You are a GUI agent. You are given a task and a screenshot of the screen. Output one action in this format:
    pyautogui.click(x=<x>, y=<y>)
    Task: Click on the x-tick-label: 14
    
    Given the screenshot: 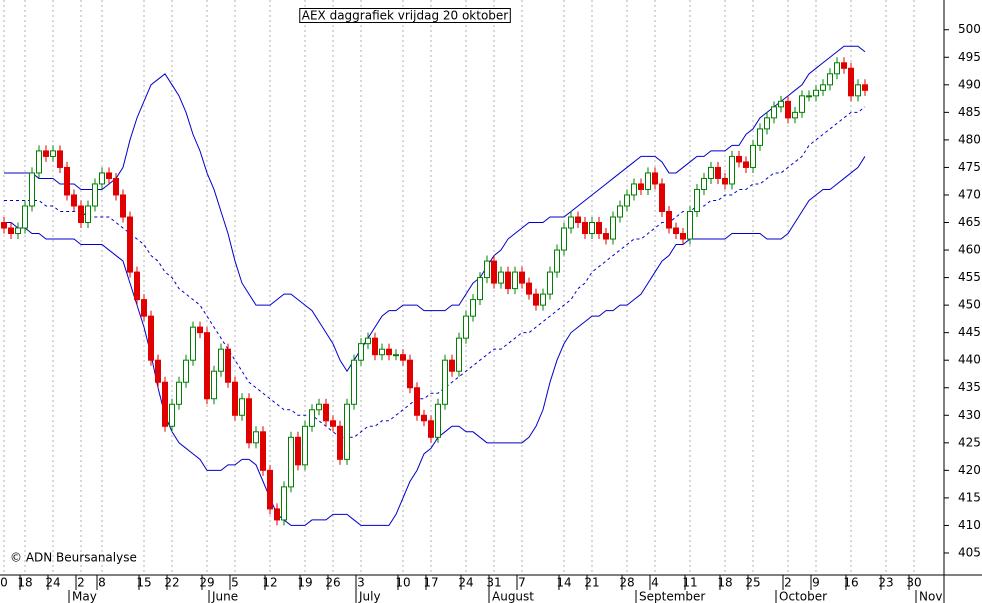 What is the action you would take?
    pyautogui.click(x=563, y=583)
    